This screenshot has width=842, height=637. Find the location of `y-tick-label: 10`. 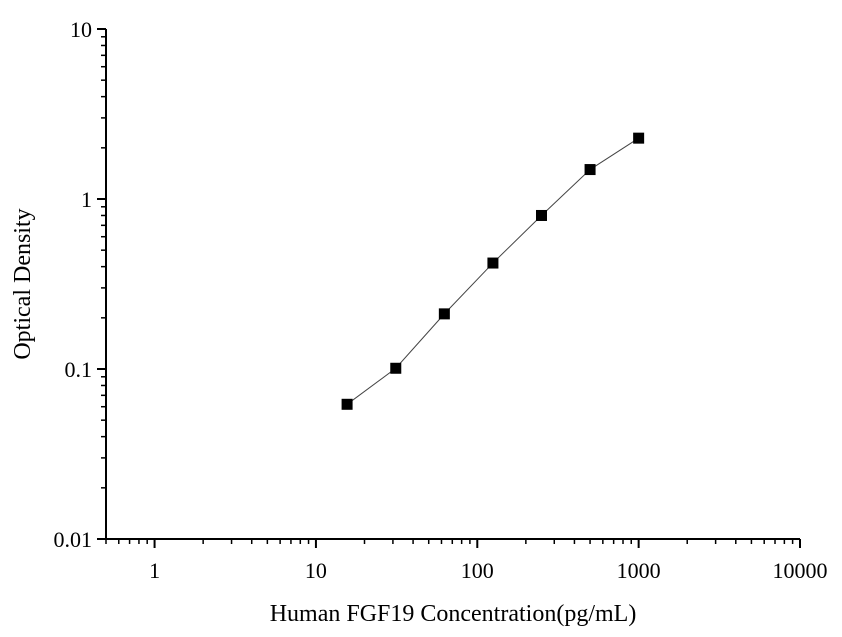

y-tick-label: 10 is located at coordinates (81, 29).